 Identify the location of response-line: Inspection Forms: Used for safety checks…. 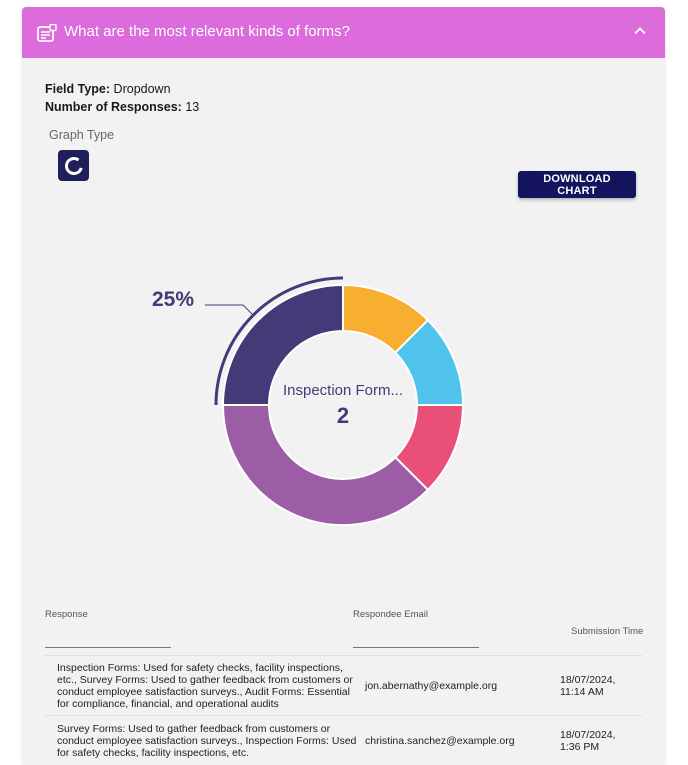
(200, 668).